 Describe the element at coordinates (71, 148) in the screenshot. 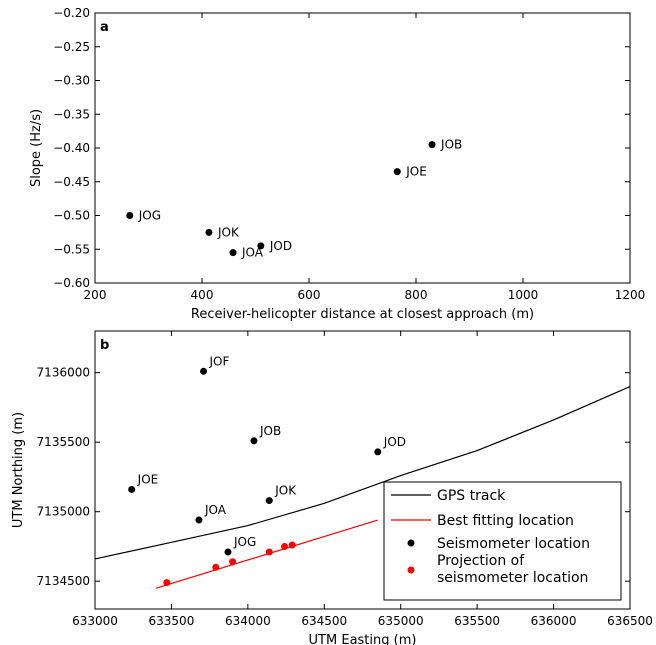

I see `y-tick-label: −0.40` at that location.